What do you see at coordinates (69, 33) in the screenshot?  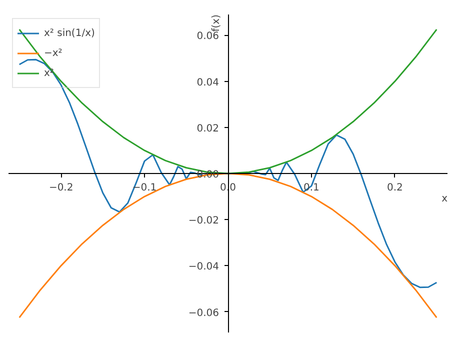 I see `legend-label: x² sin(1/x)` at bounding box center [69, 33].